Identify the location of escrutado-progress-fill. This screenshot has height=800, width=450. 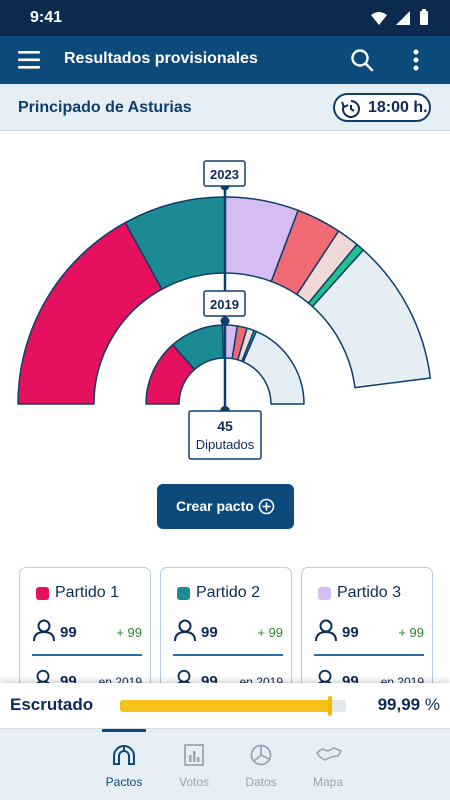
(225, 706).